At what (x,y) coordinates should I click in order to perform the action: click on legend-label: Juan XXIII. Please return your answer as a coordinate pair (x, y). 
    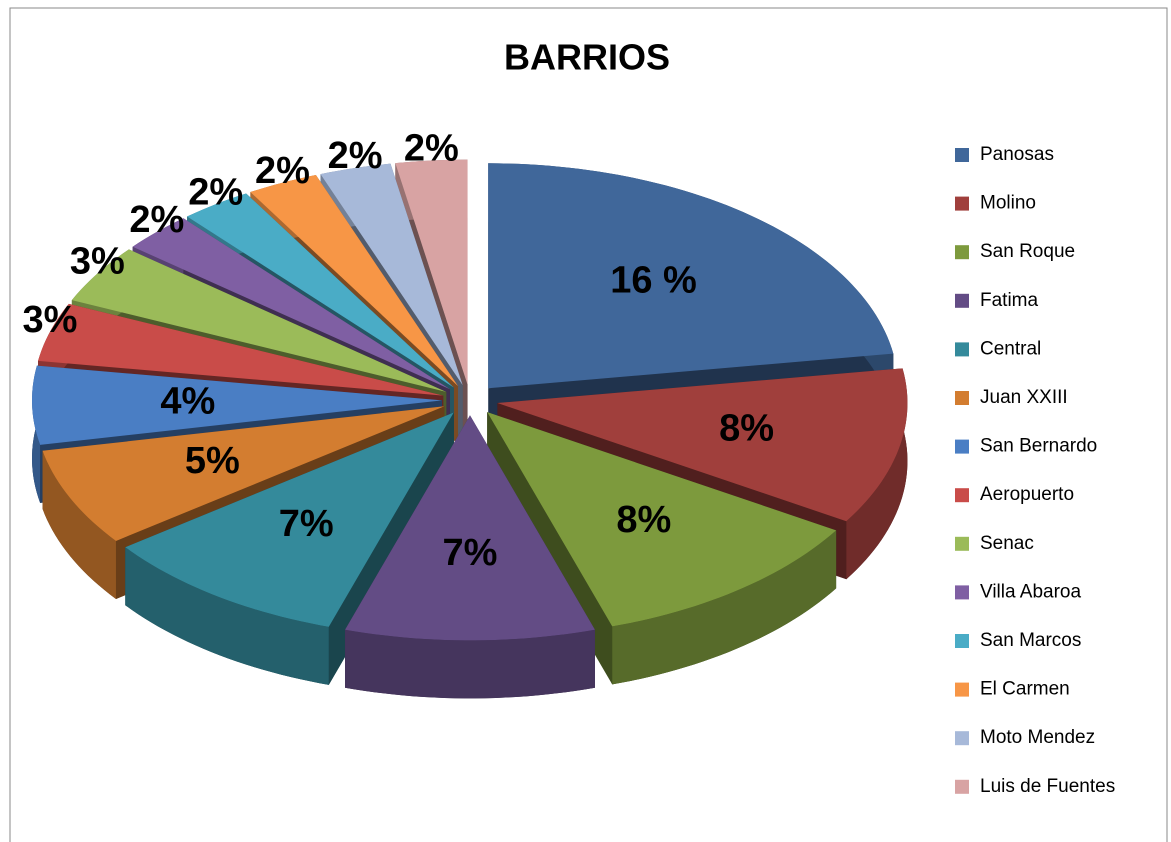
    Looking at the image, I should click on (1024, 397).